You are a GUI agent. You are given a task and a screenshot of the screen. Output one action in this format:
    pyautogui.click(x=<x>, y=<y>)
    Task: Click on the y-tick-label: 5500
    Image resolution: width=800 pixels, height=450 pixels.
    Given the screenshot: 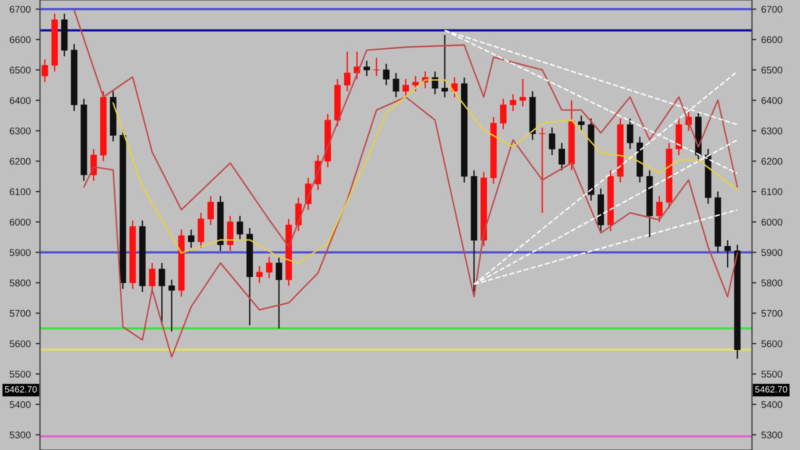 What is the action you would take?
    pyautogui.click(x=20, y=374)
    